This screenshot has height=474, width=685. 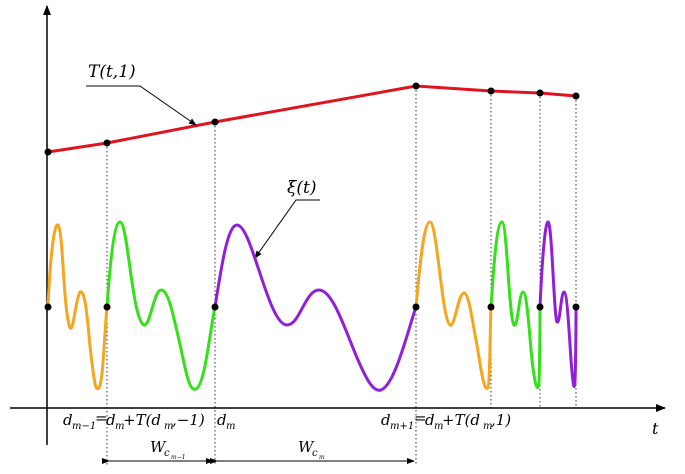 I want to click on T-curve-label: T(t,1), so click(x=112, y=72).